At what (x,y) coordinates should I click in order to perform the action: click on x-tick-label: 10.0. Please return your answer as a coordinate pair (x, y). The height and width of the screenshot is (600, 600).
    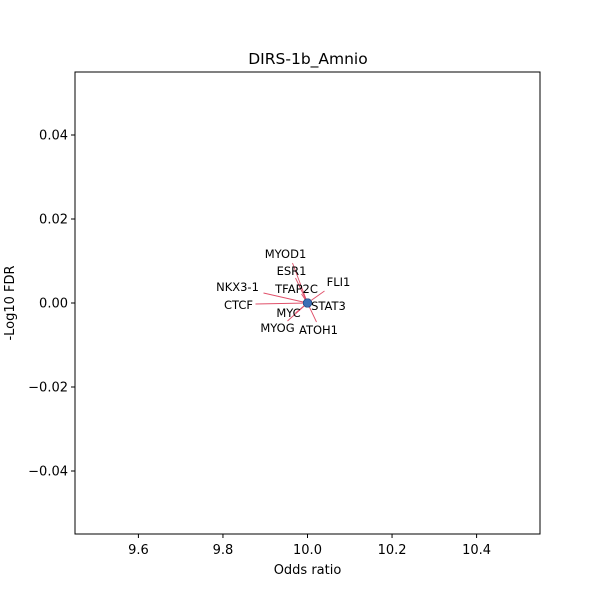
    Looking at the image, I should click on (307, 550).